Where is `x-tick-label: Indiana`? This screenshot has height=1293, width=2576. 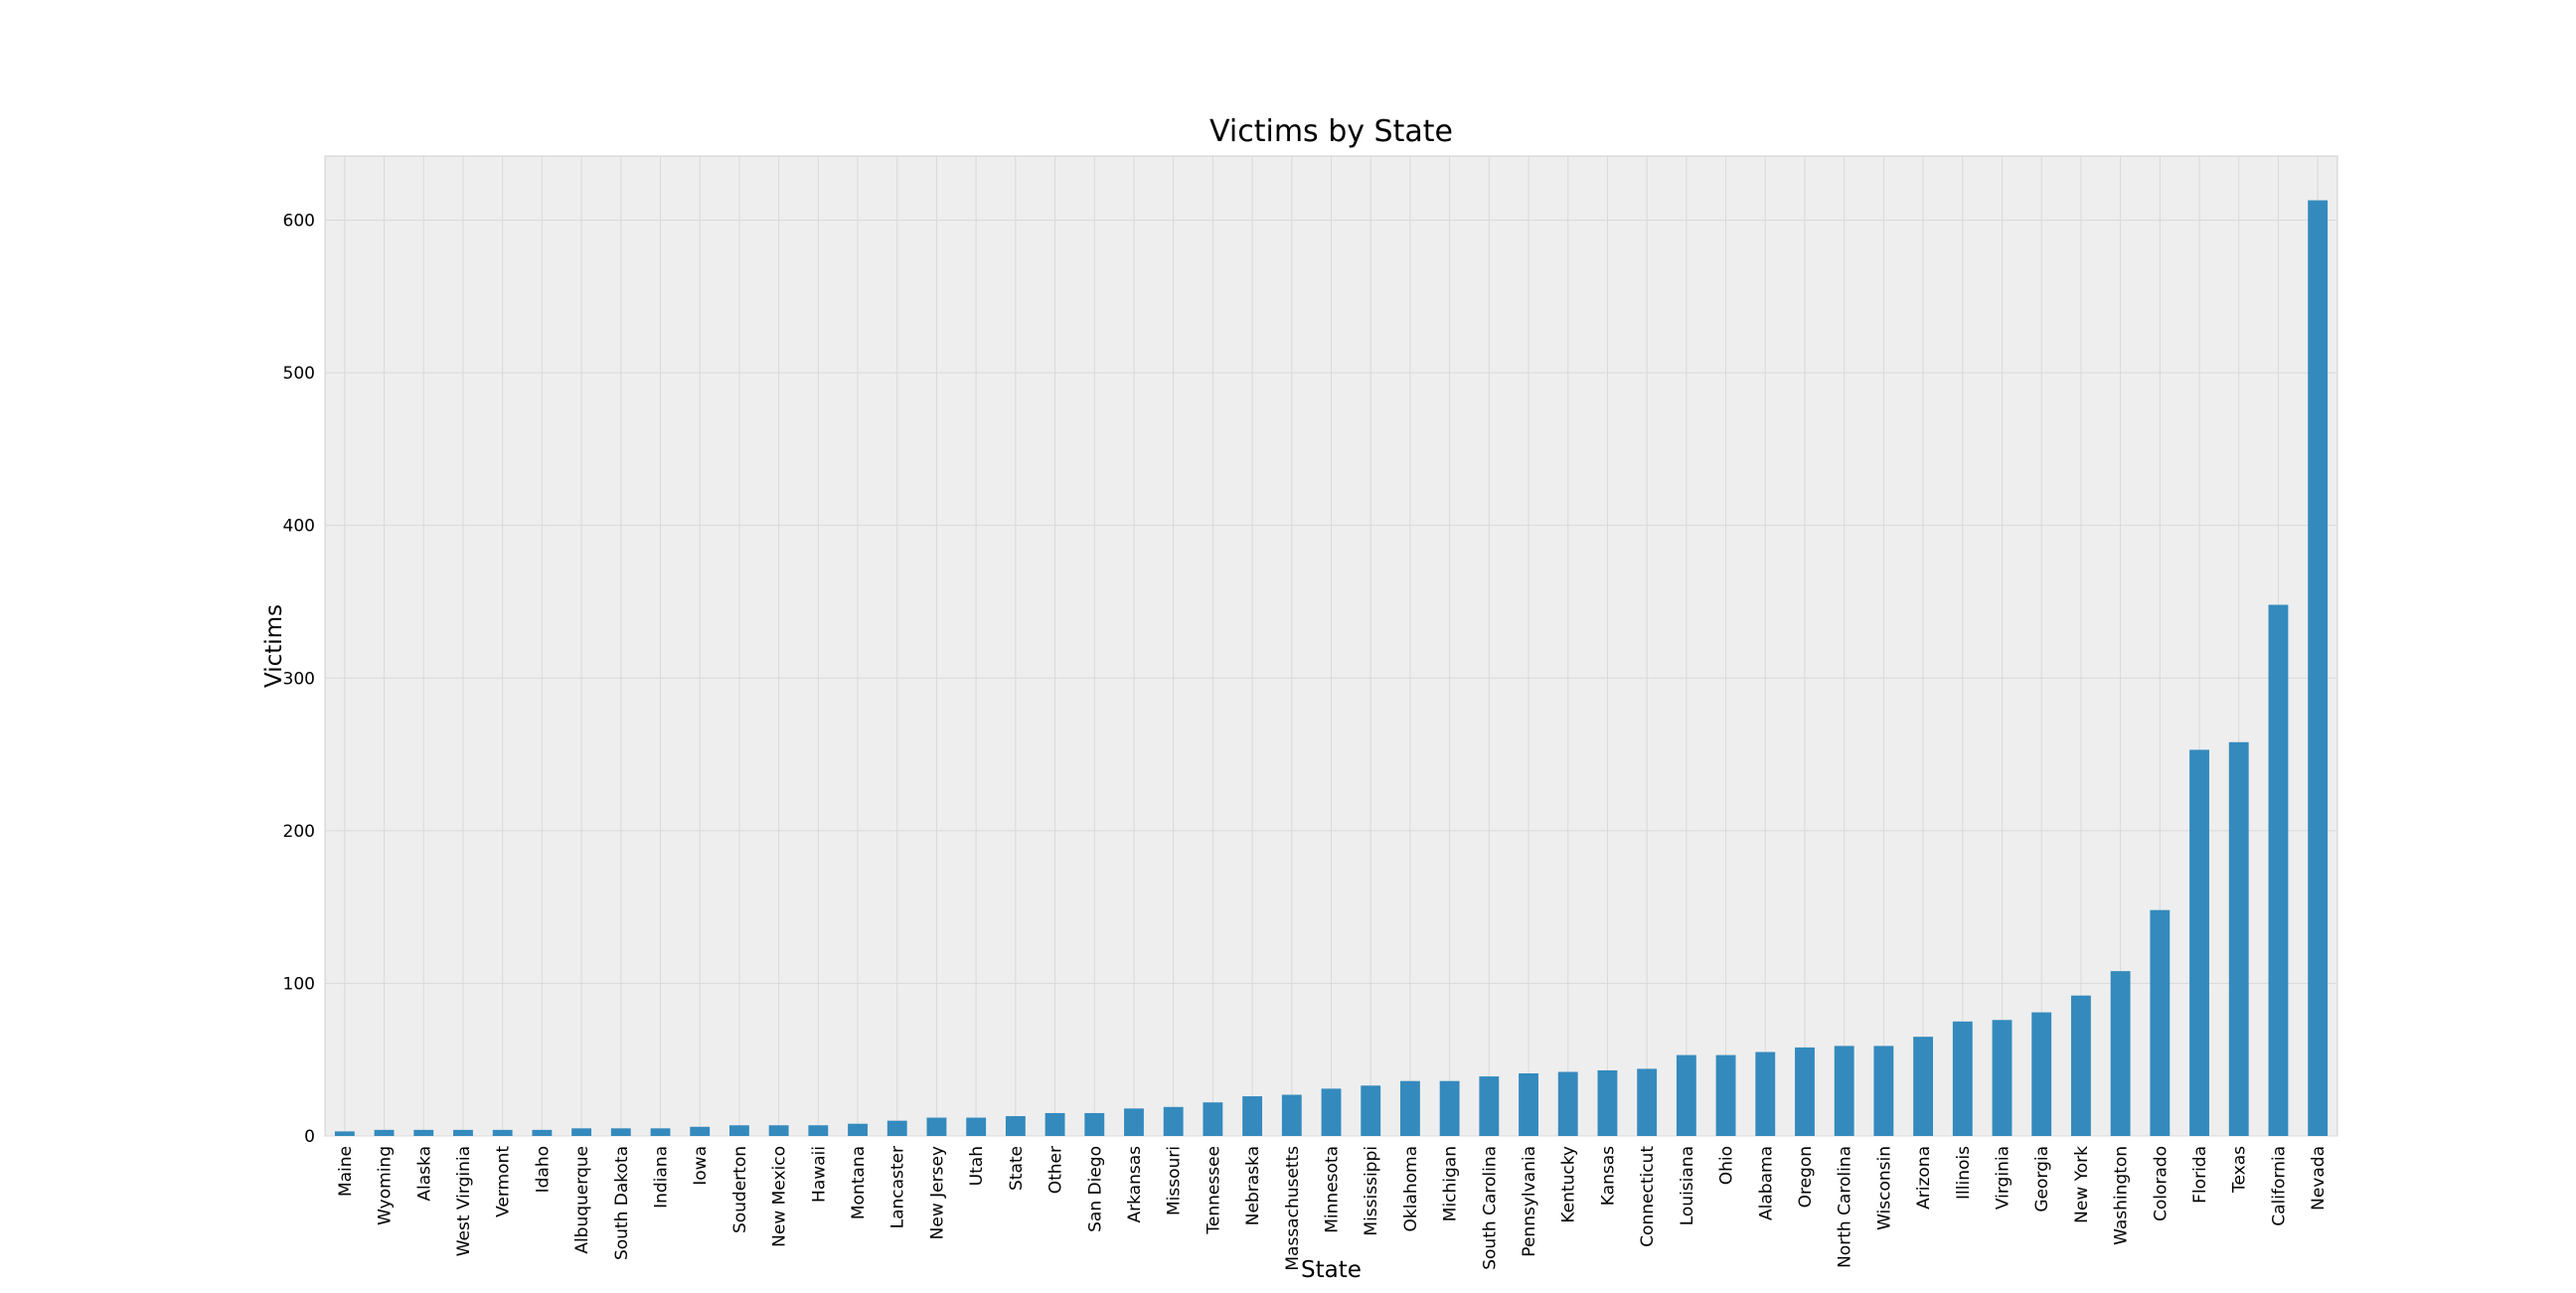
x-tick-label: Indiana is located at coordinates (662, 1177).